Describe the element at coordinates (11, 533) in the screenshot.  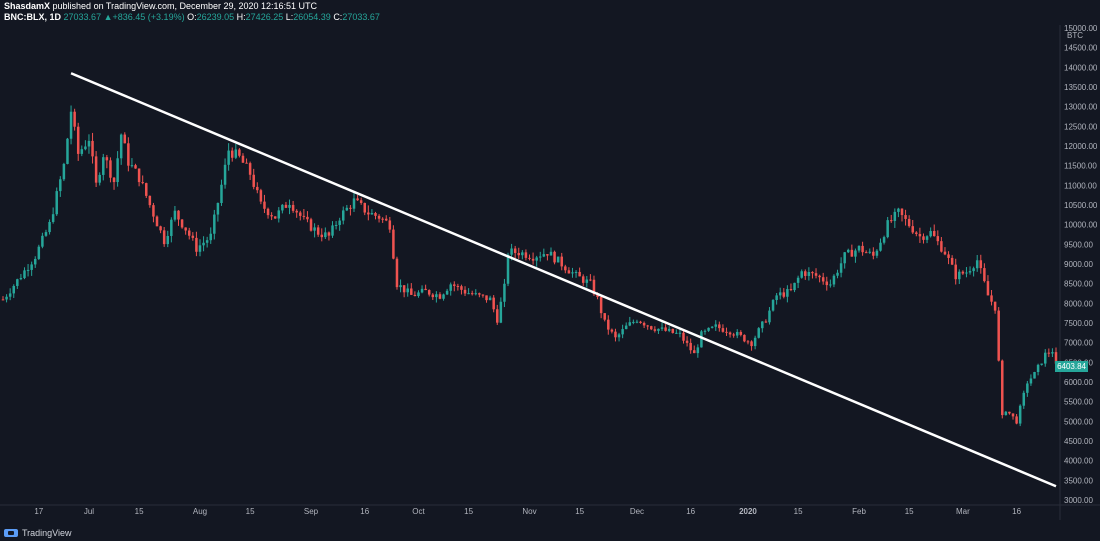
I see `tradingview-logo-icon` at that location.